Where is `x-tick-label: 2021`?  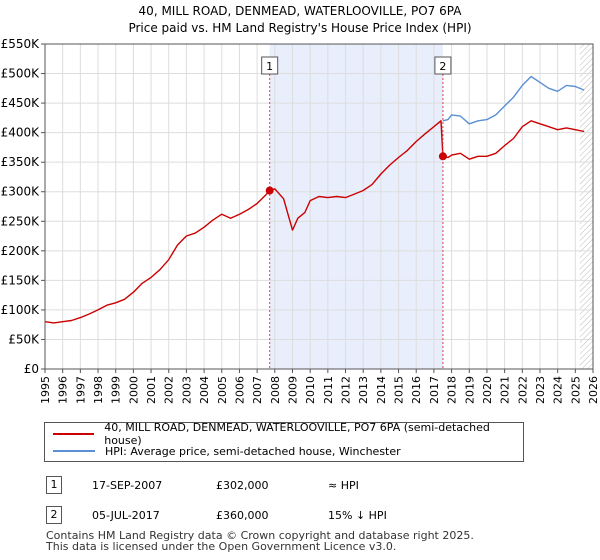
x-tick-label: 2021 is located at coordinates (505, 390).